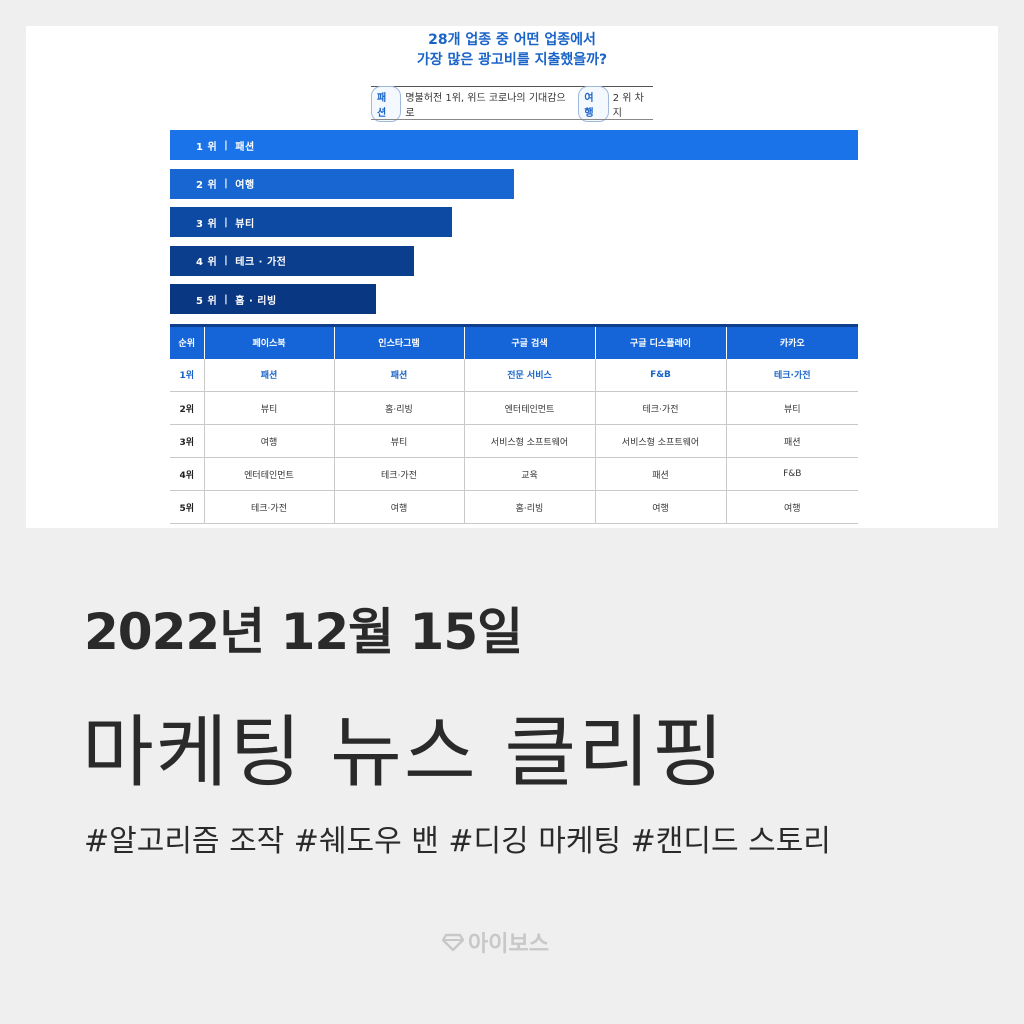  What do you see at coordinates (485, 106) in the screenshot?
I see `subtitle-text-1: 명불허전 1위, 위드 코로나의 기대감으로` at bounding box center [485, 106].